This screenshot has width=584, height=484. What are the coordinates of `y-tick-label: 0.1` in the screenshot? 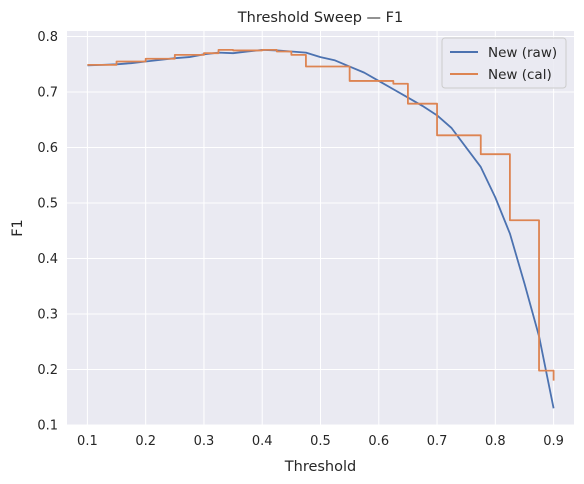 It's located at (47, 426).